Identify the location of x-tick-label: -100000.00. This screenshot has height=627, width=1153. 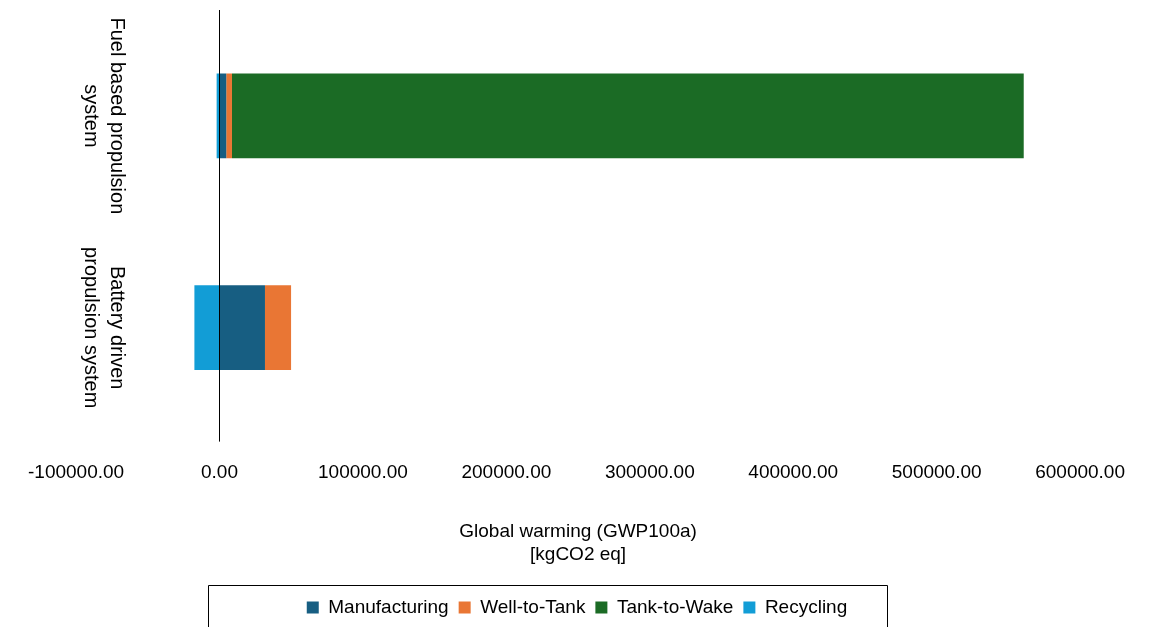
(76, 472).